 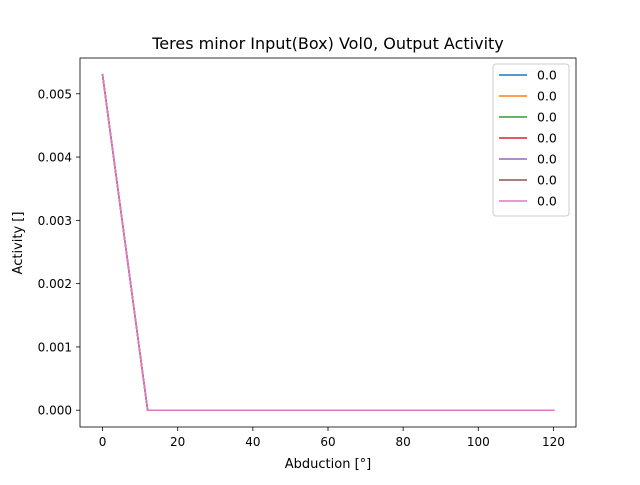 I want to click on x-tick-label: 60, so click(x=327, y=442).